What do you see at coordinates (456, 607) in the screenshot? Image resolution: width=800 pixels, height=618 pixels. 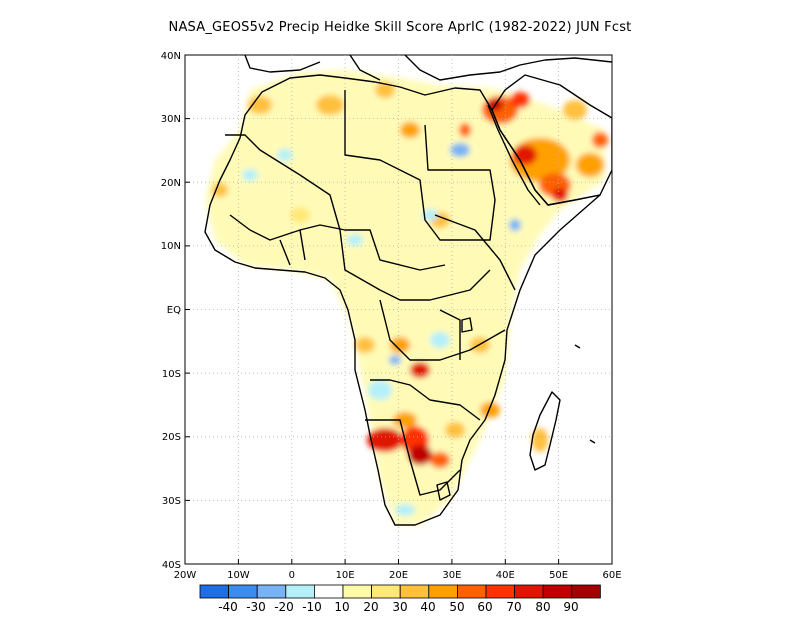 I see `colorbar-label: 50` at bounding box center [456, 607].